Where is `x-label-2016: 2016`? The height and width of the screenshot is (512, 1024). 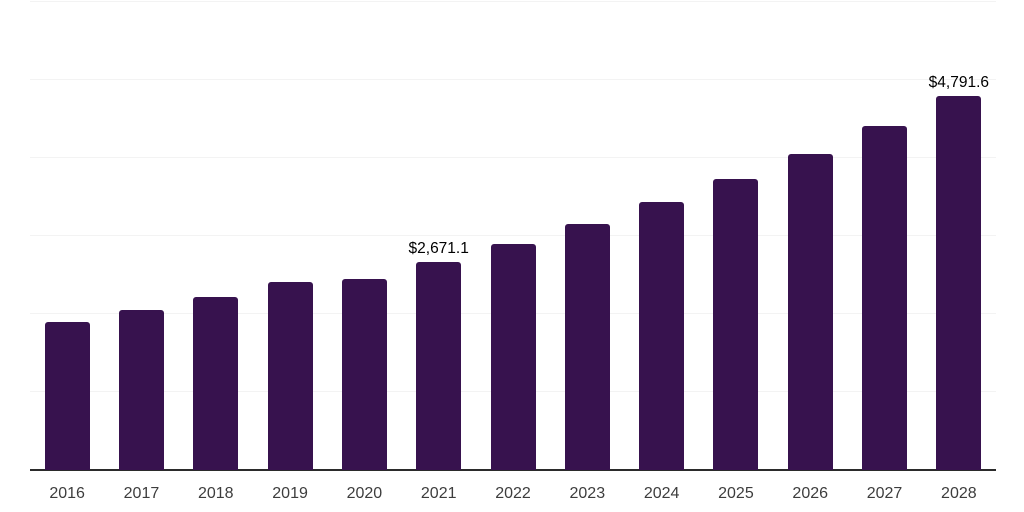
x-label-2016: 2016 is located at coordinates (67, 493).